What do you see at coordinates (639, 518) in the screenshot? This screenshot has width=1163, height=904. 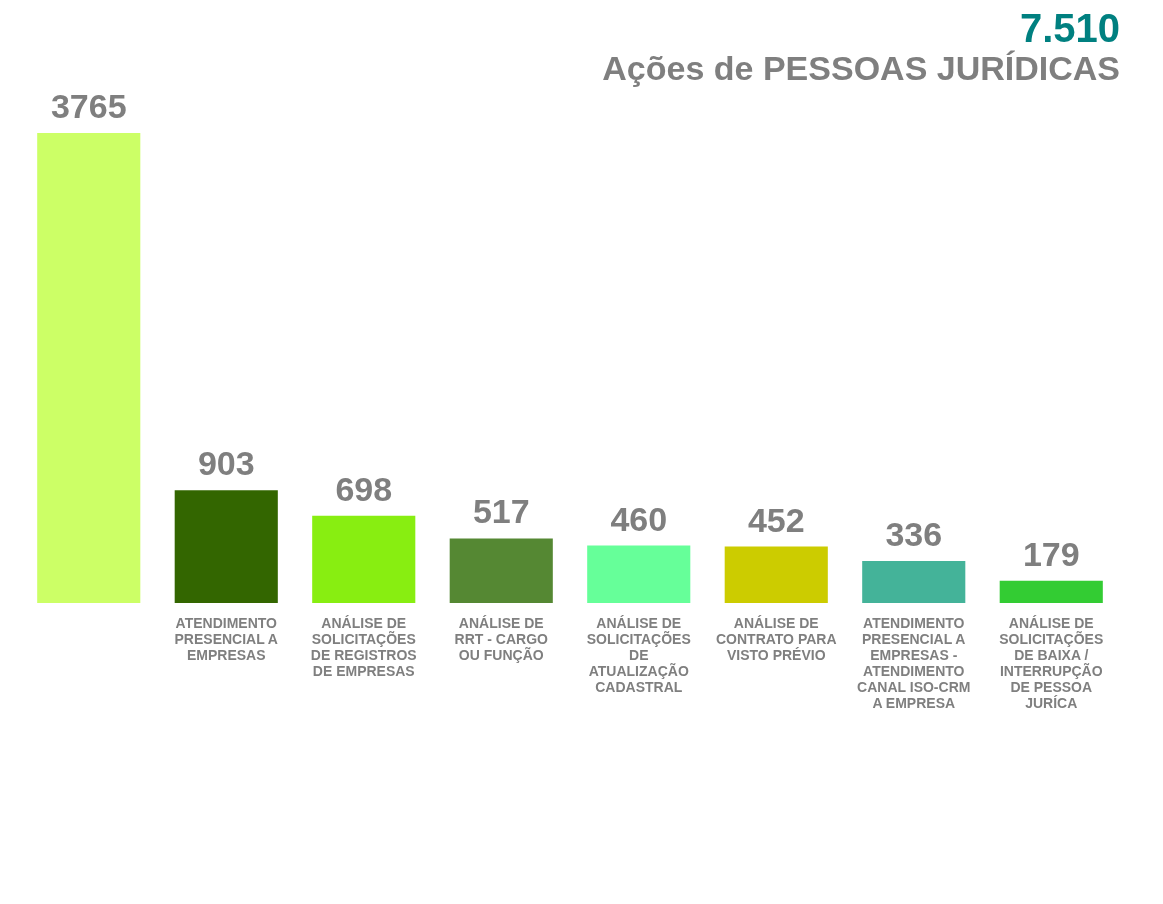 I see `data-label: 460` at bounding box center [639, 518].